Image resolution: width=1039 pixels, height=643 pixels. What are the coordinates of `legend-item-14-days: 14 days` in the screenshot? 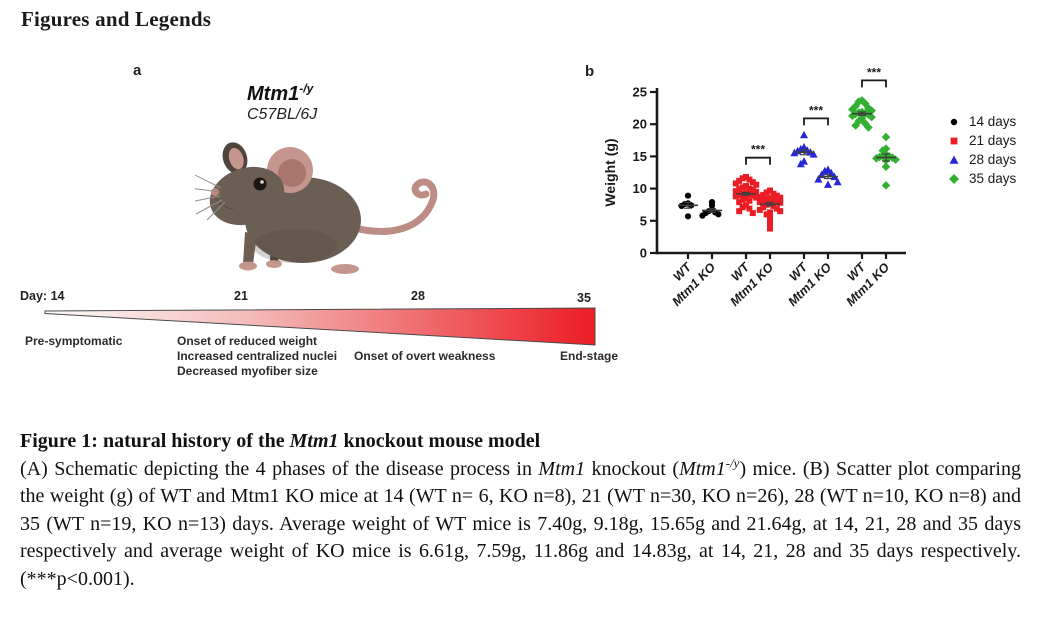 It's located at (982, 121).